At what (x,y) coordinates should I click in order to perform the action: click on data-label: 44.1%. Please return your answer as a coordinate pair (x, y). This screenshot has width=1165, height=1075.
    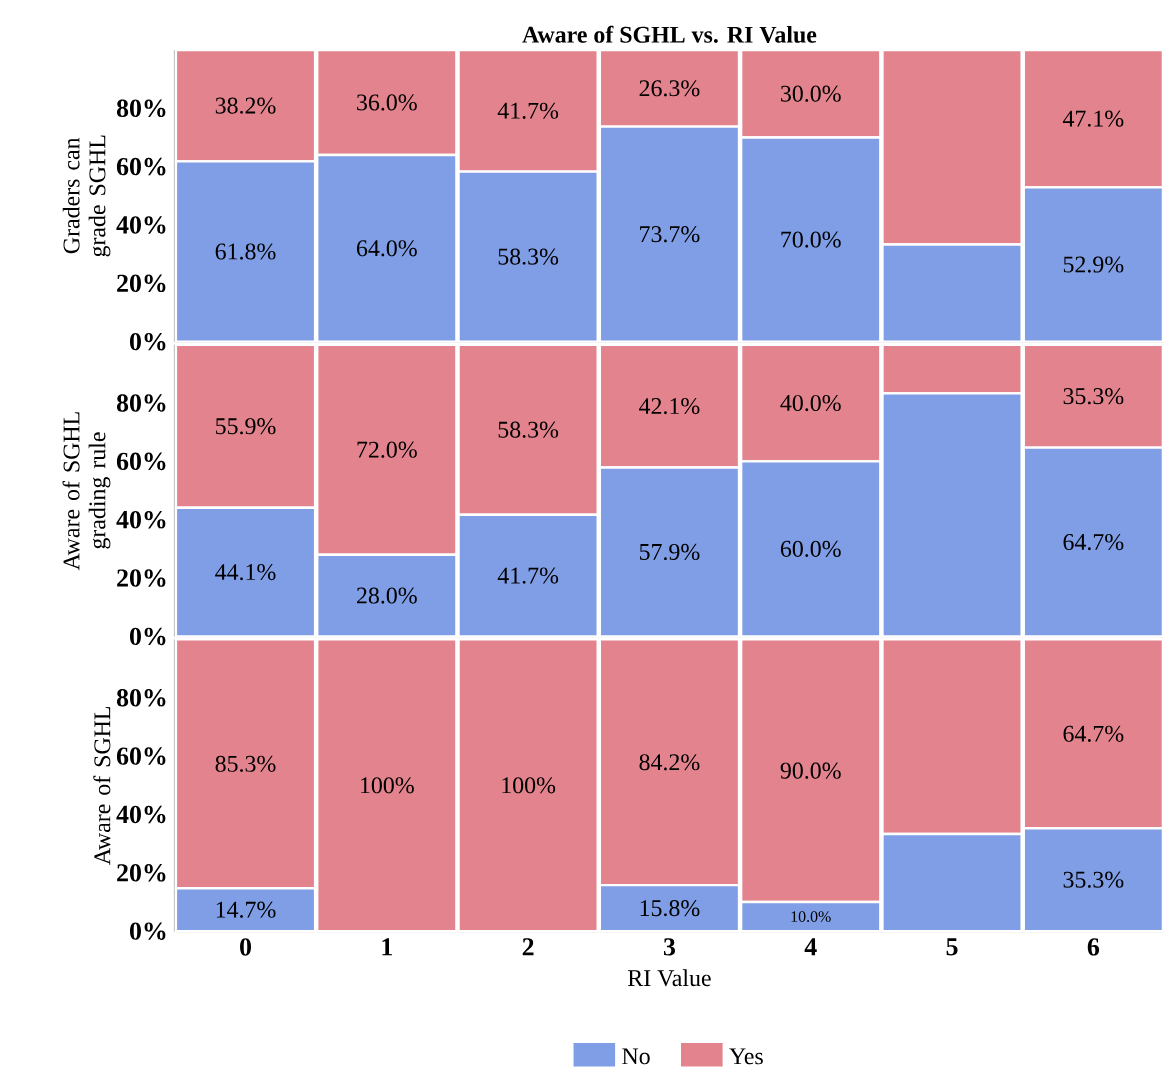
    Looking at the image, I should click on (245, 572).